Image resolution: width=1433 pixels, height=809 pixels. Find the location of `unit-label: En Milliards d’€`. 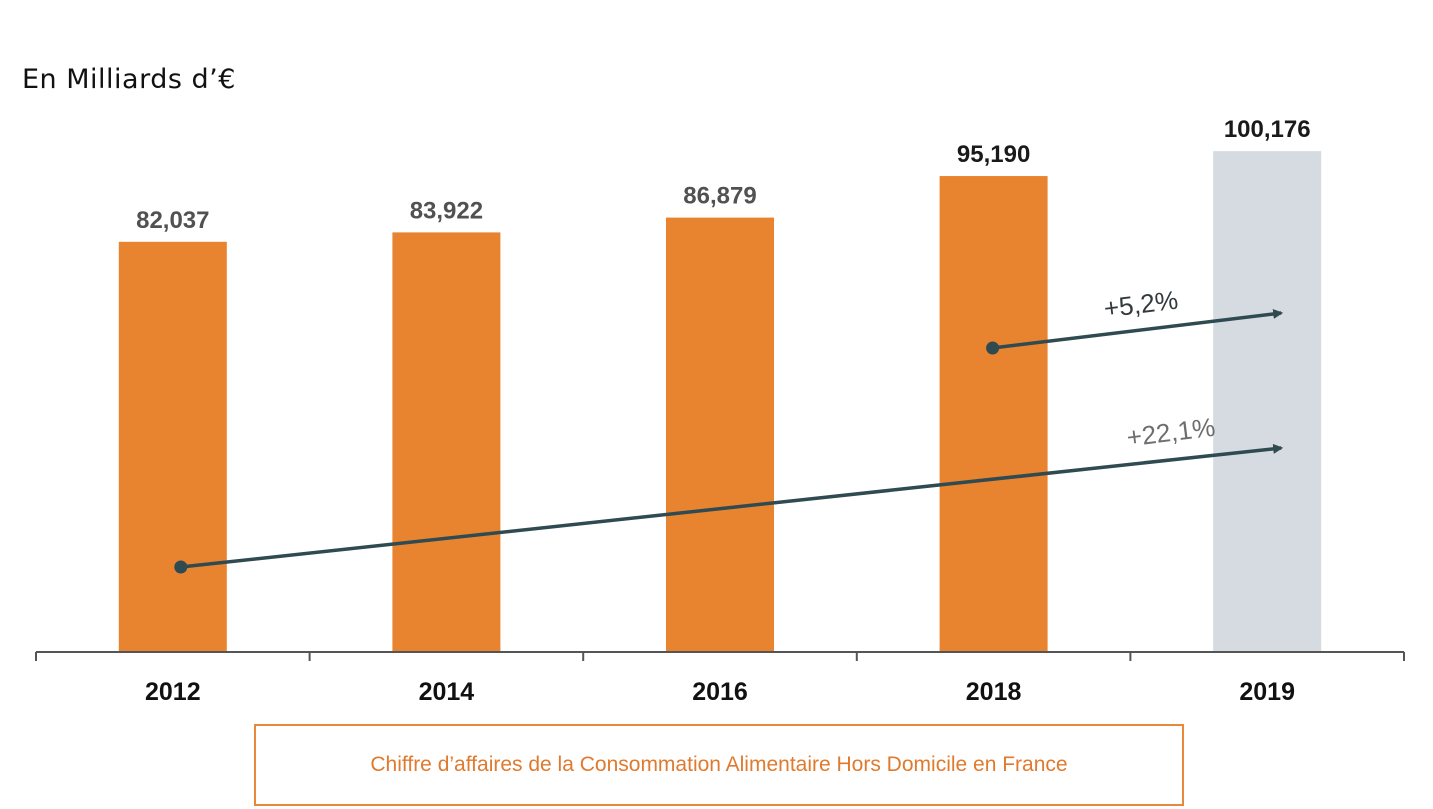

unit-label: En Milliards d’€ is located at coordinates (129, 79).